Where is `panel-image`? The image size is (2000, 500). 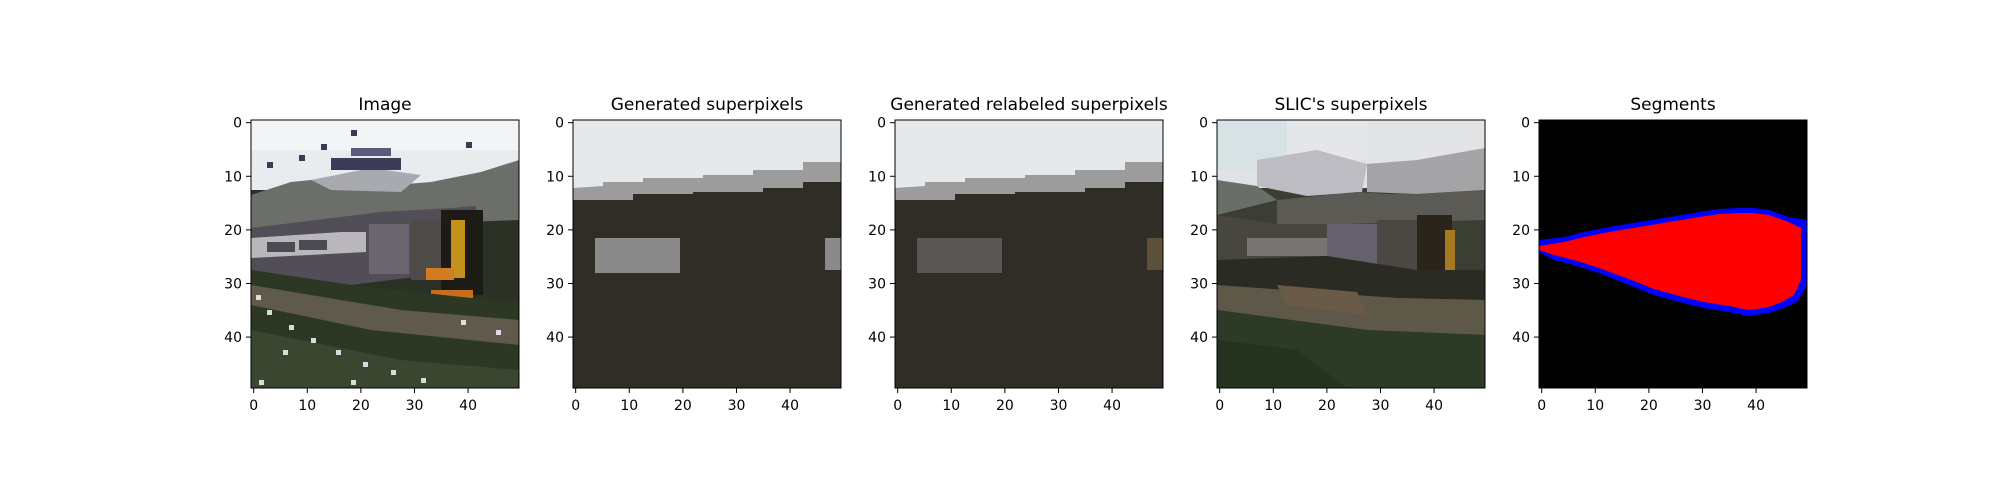
panel-image is located at coordinates (385, 254).